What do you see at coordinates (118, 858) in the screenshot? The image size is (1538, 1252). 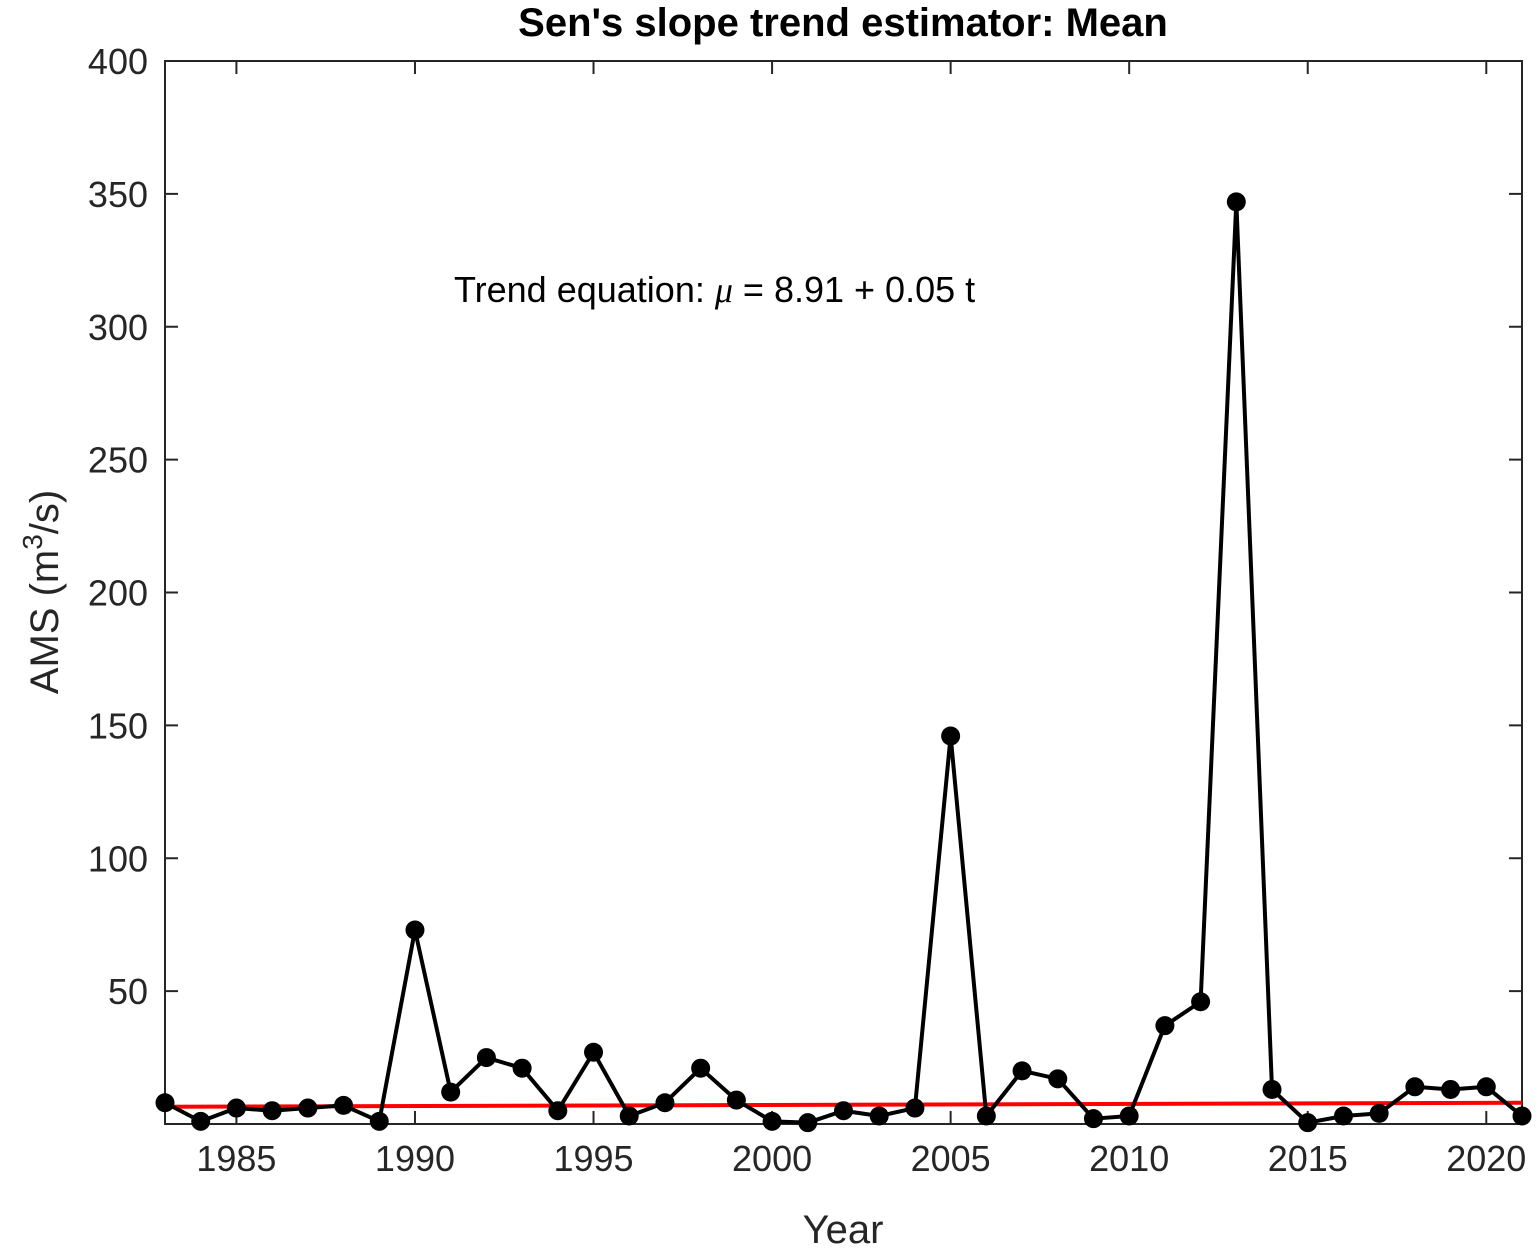 I see `y-tick-label: 100` at bounding box center [118, 858].